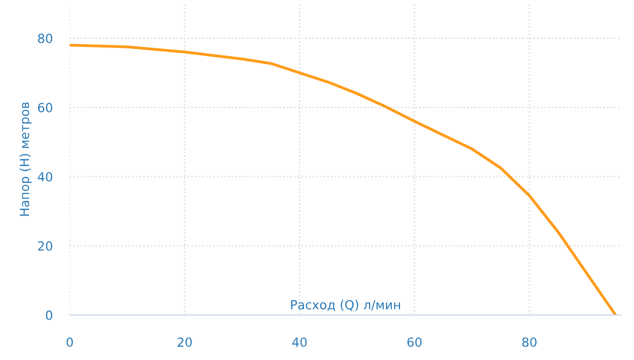 This screenshot has height=360, width=634. I want to click on y-tick-label: 20, so click(45, 246).